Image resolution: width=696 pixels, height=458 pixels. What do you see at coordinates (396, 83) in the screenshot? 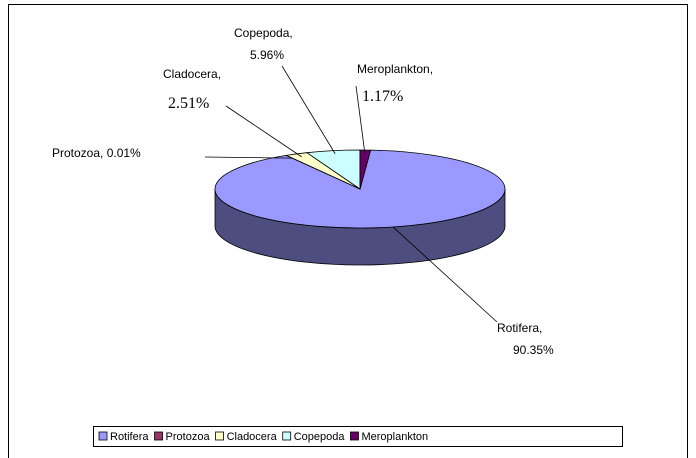
I see `data-label: Meroplankton, 1.17%` at bounding box center [396, 83].